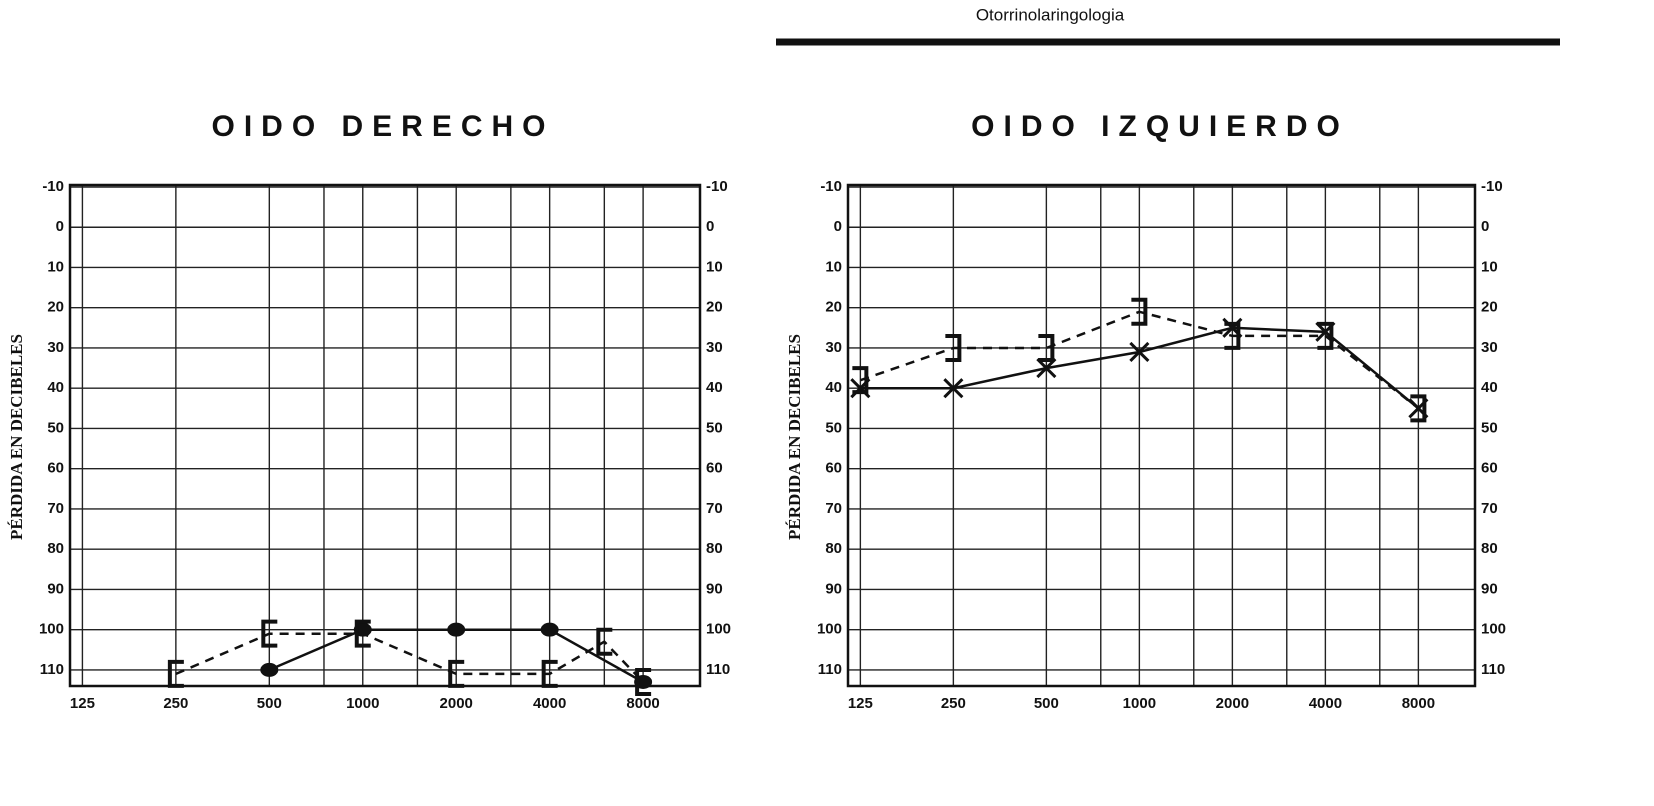  I want to click on header-title: Otorrinolaringologia, so click(1050, 14).